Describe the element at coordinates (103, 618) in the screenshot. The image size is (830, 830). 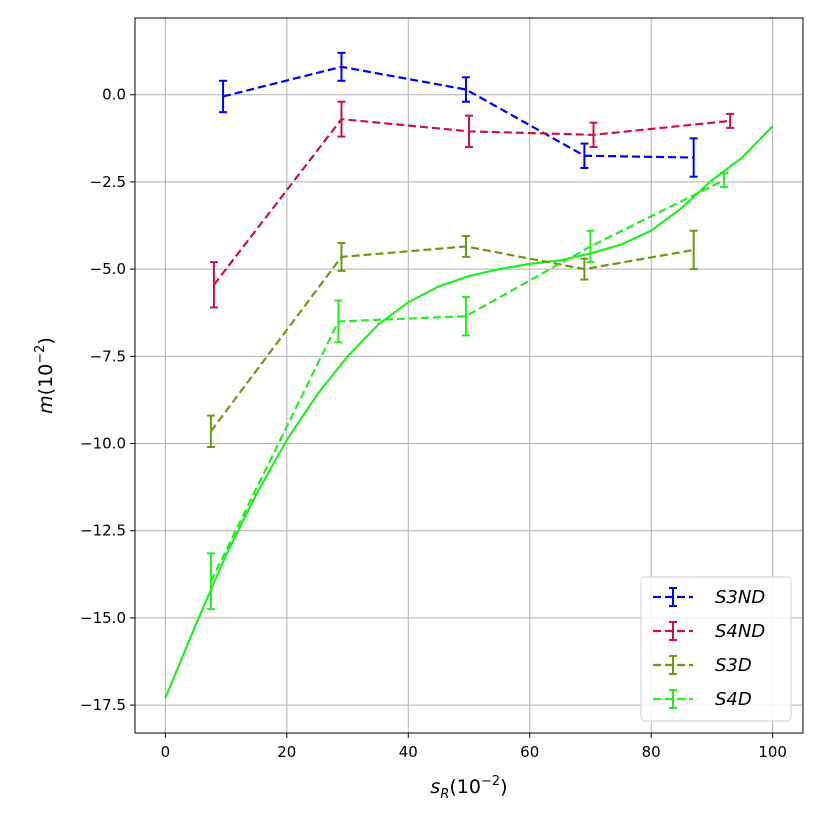
I see `y-tick-label: −15.0` at that location.